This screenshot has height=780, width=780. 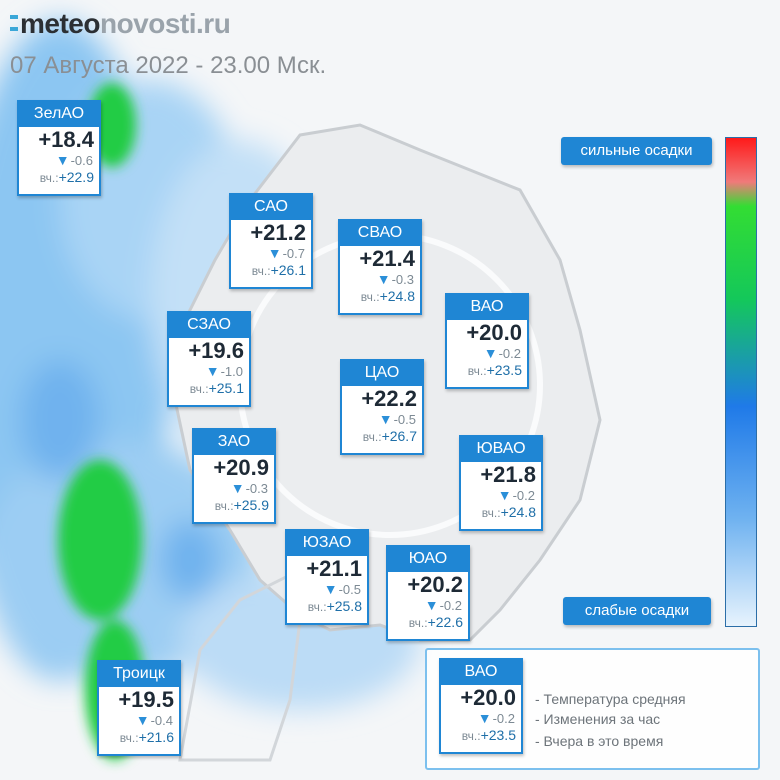 What do you see at coordinates (250, 659) in the screenshot?
I see `new-moscow-outline` at bounding box center [250, 659].